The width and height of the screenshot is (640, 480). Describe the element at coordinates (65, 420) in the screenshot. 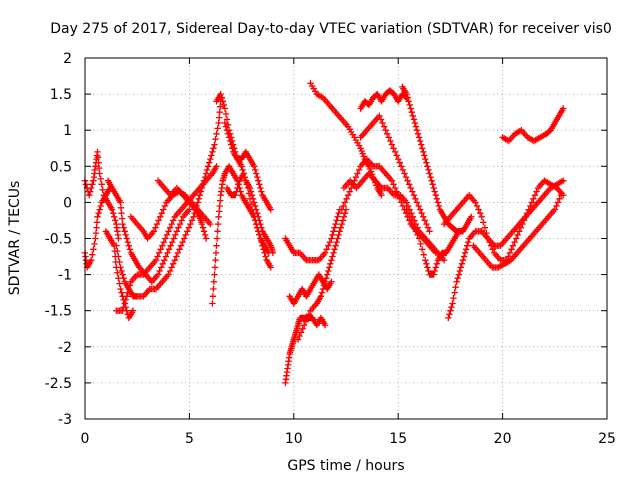

I see `y-tick-label: -3` at that location.